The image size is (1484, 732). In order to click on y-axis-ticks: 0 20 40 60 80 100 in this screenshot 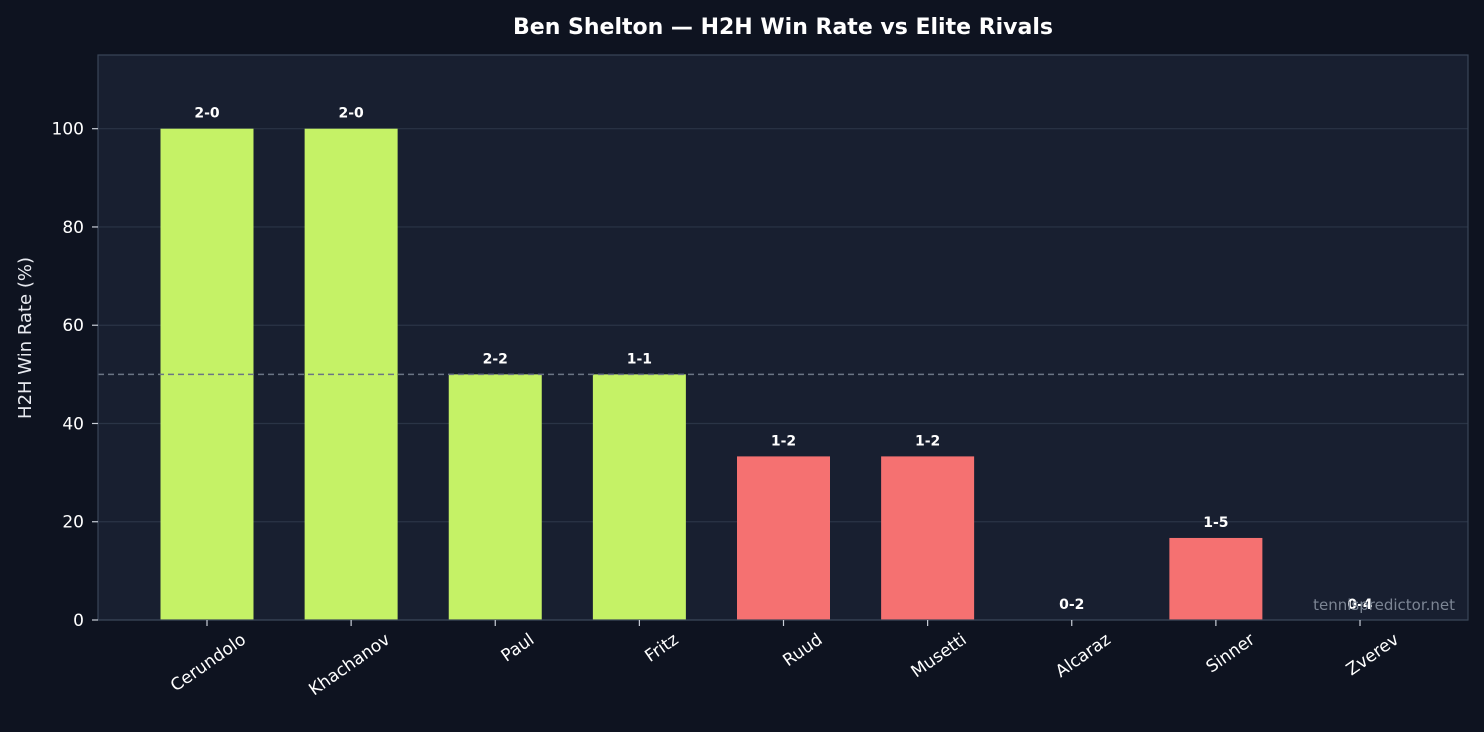, I will do `click(75, 375)`.